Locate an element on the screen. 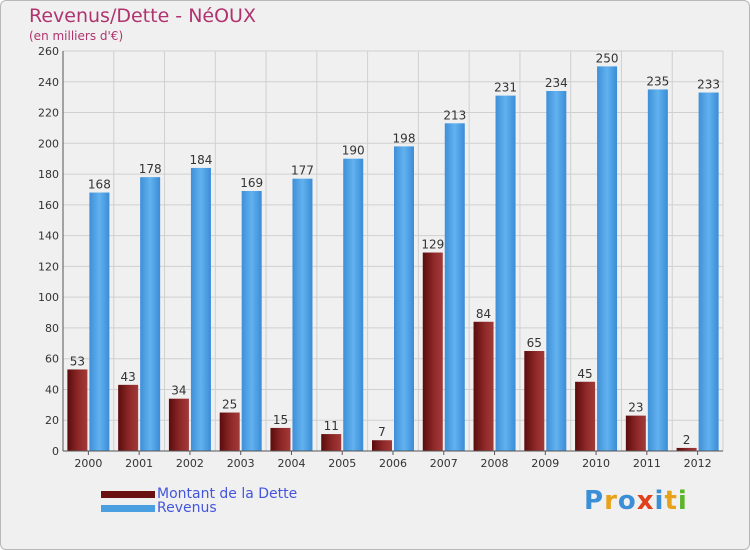 This screenshot has width=750, height=550. y-tick-label: 220 is located at coordinates (48, 113).